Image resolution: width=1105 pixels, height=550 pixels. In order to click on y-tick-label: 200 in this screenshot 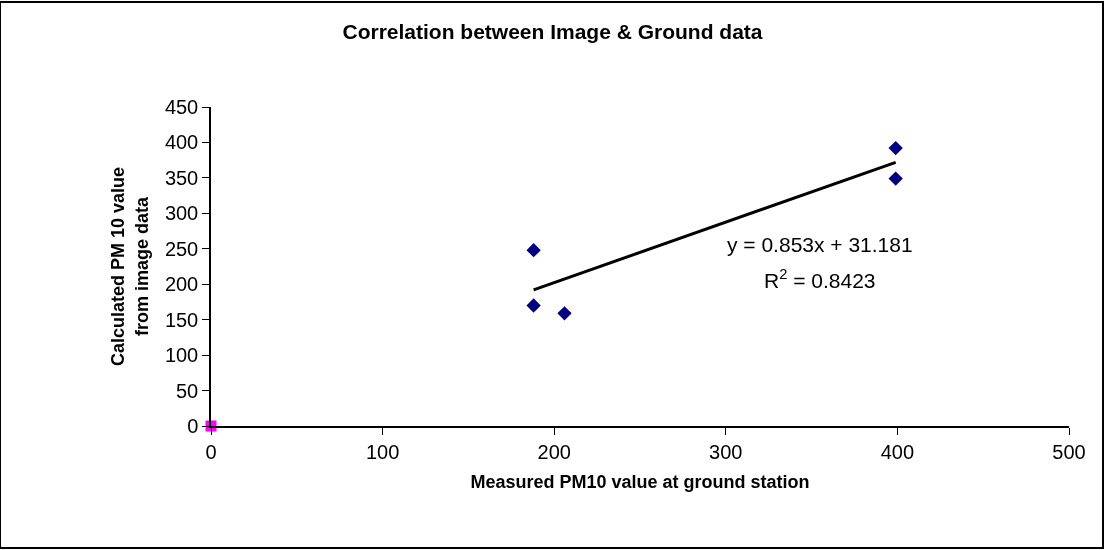, I will do `click(181, 284)`.